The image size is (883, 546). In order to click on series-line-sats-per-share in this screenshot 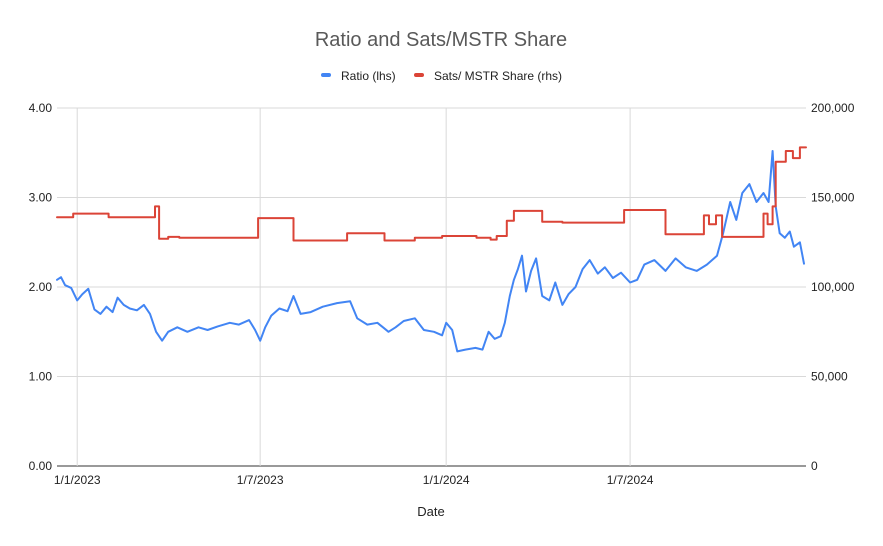, I will do `click(431, 194)`.